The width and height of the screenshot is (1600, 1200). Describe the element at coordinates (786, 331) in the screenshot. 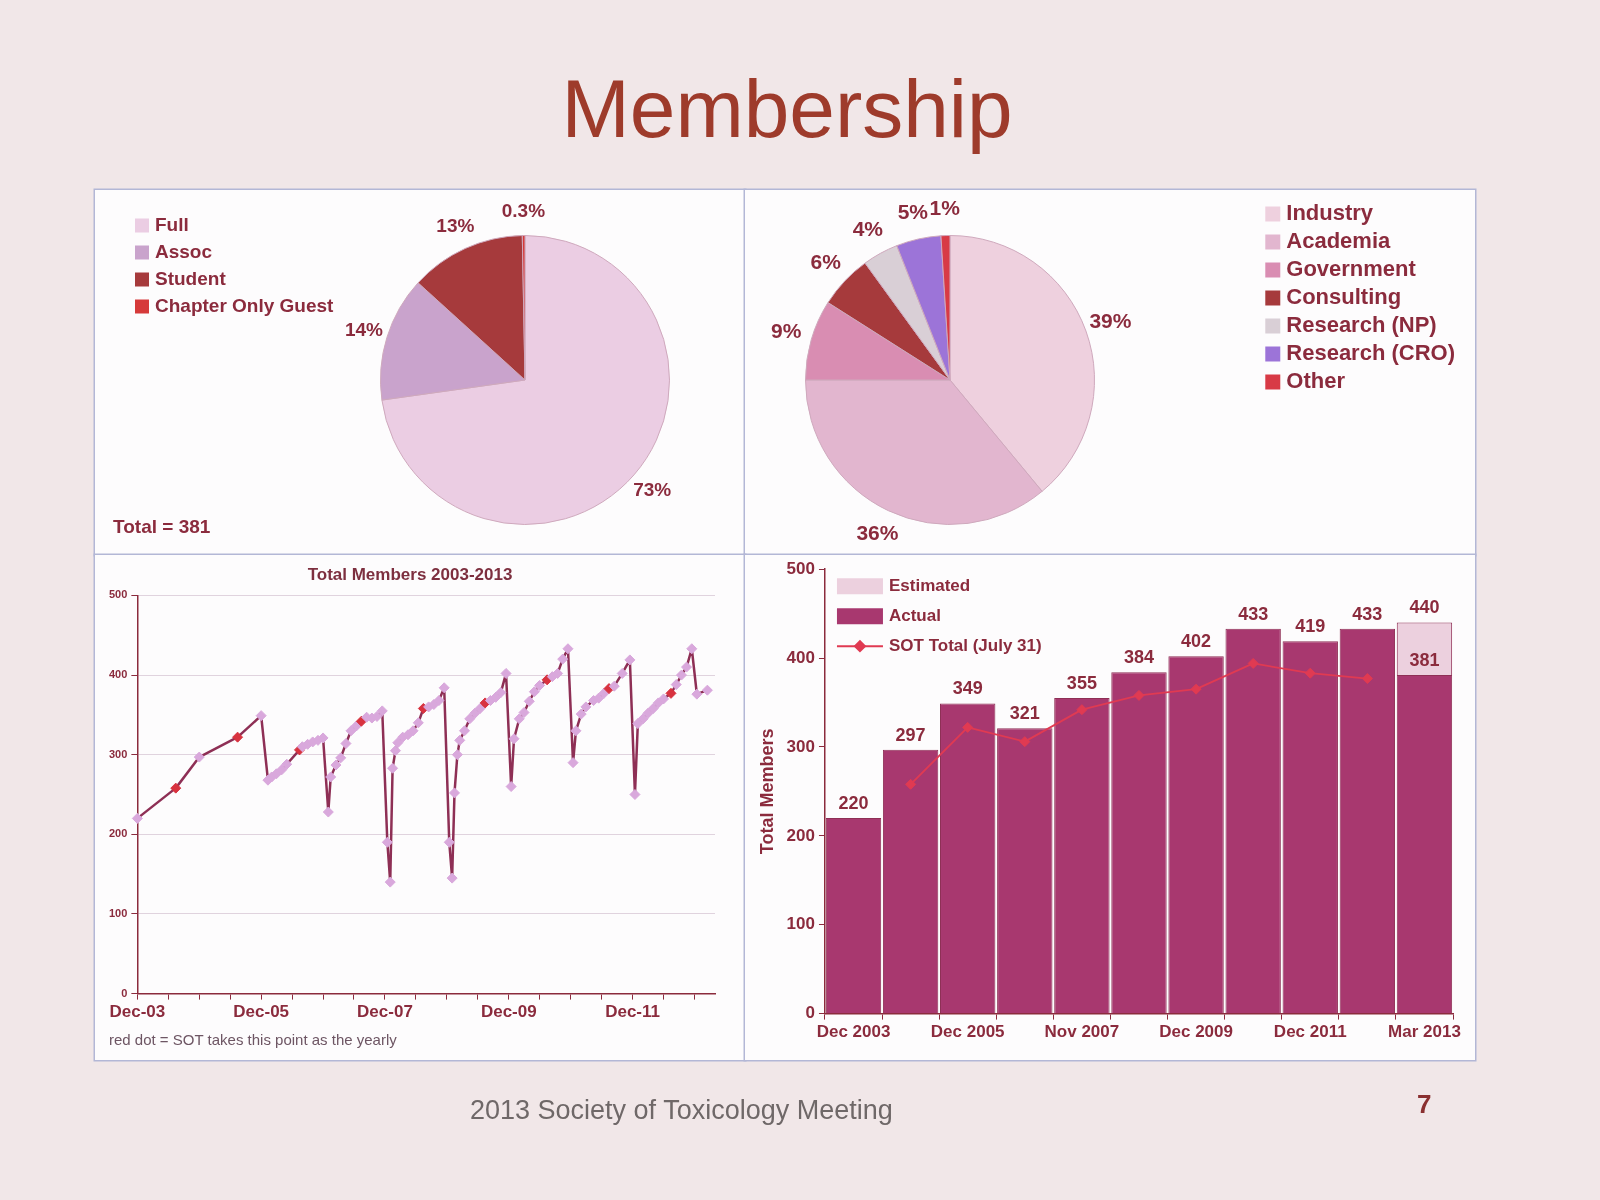

I see `data-label: 9%` at that location.